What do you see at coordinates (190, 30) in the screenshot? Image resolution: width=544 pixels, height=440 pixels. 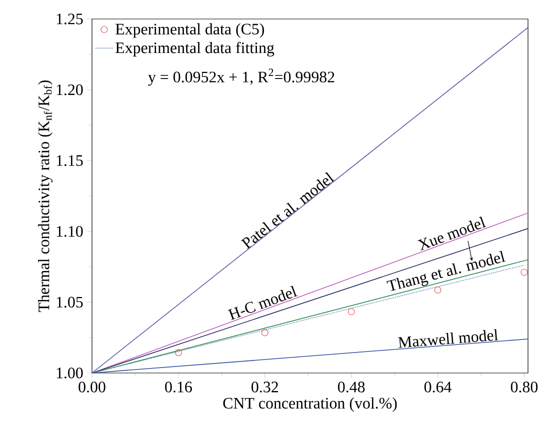 I see `legend-label: Experimental data (C5)` at bounding box center [190, 30].